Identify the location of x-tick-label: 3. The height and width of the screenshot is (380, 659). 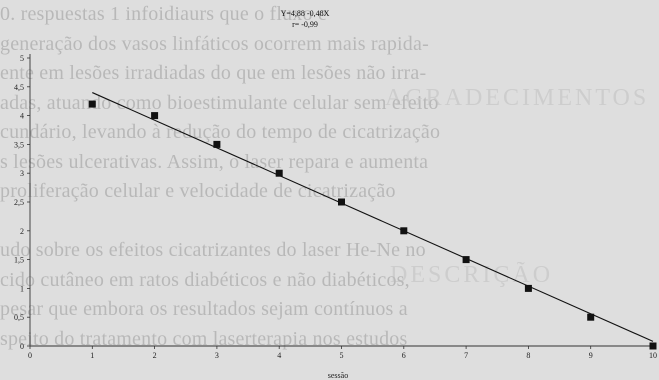
(217, 355).